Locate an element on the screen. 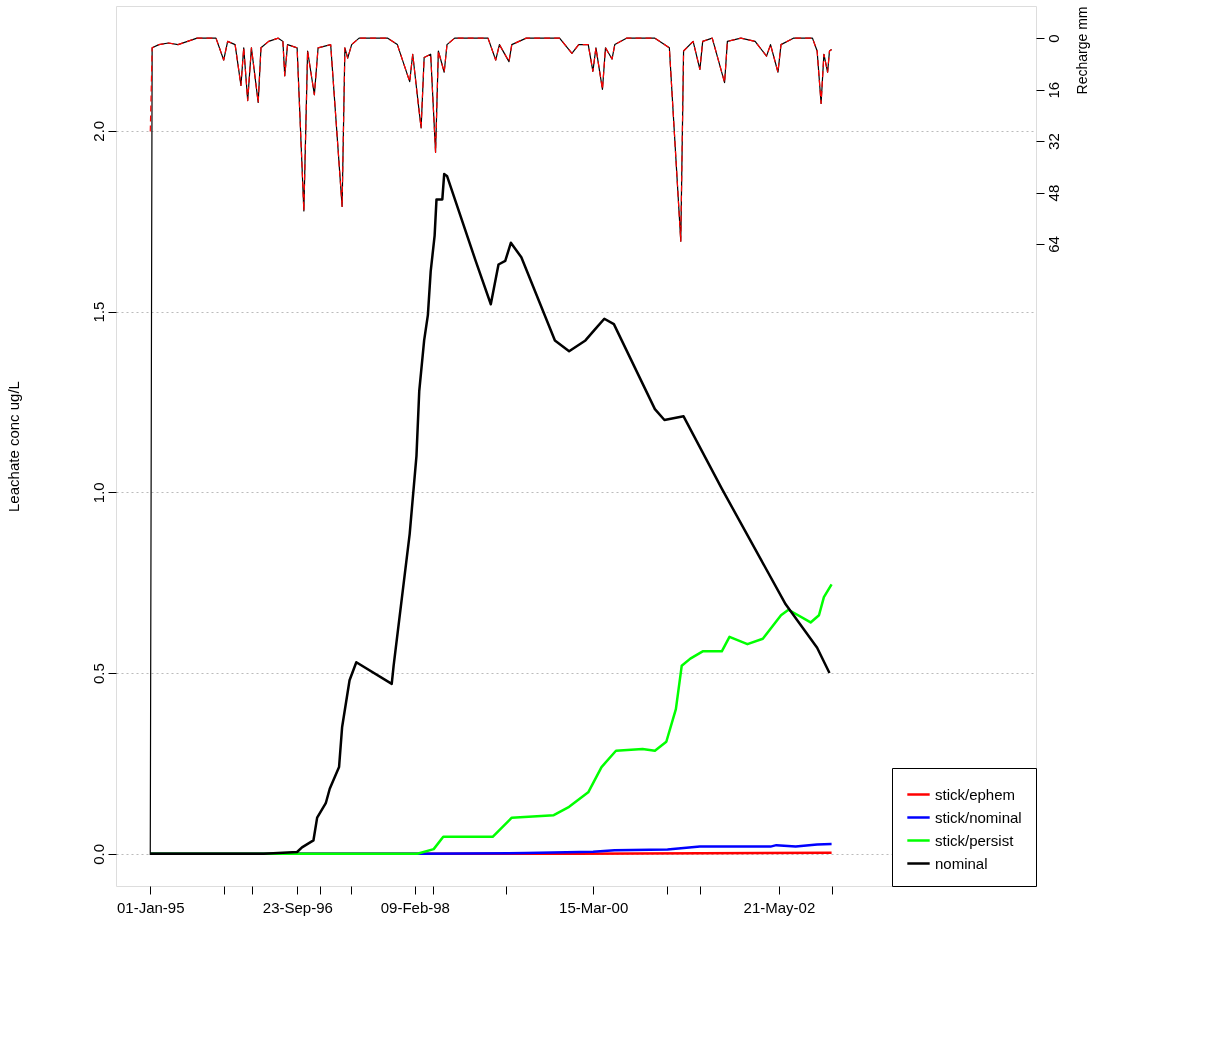 Image resolution: width=1212 pixels, height=1055 pixels. y-axis-title: Leachate conc ug/L is located at coordinates (13, 446).